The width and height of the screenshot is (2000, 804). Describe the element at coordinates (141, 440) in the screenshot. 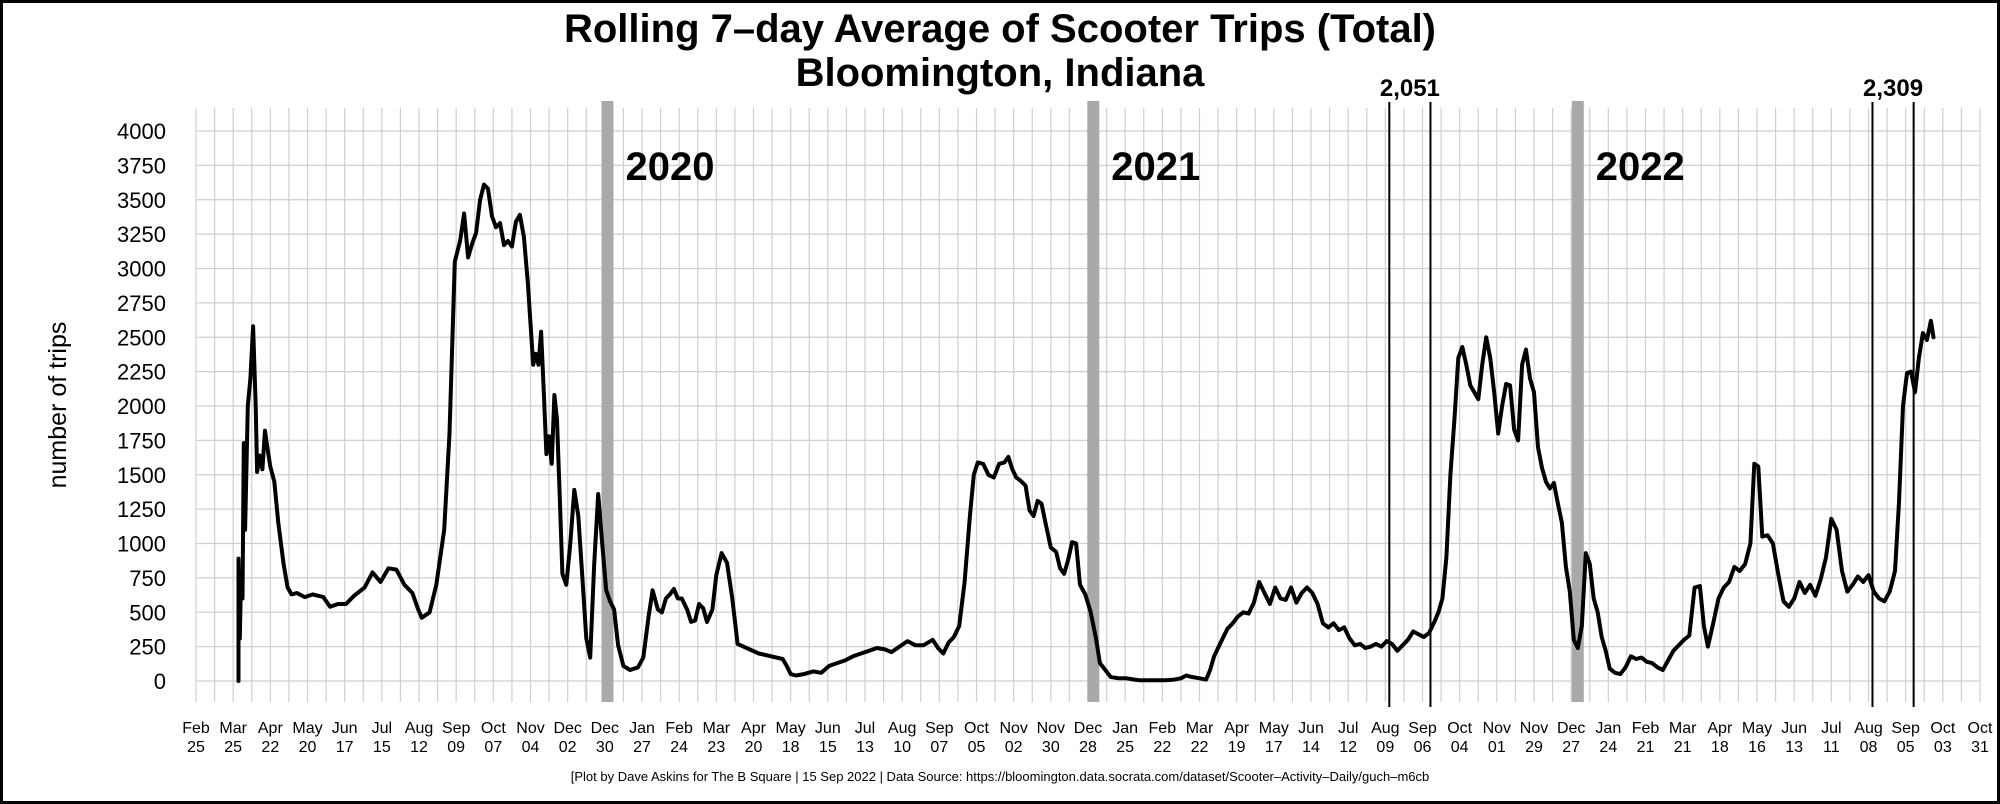

I see `y-tick-label: 1750` at that location.